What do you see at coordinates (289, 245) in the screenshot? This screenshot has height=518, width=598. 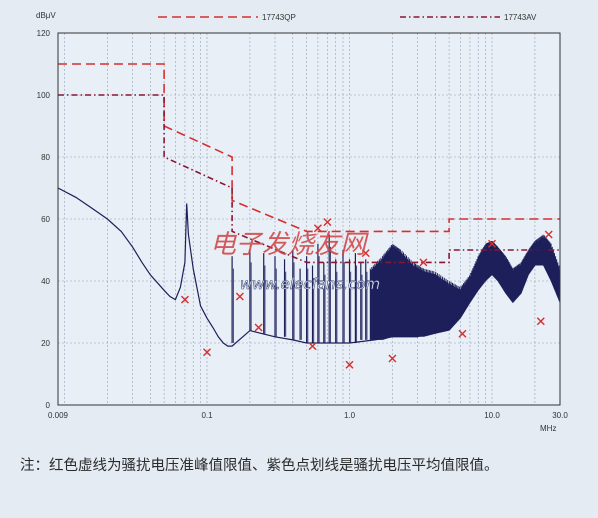 I see `watermark-chinese: 电子发烧友网` at bounding box center [289, 245].